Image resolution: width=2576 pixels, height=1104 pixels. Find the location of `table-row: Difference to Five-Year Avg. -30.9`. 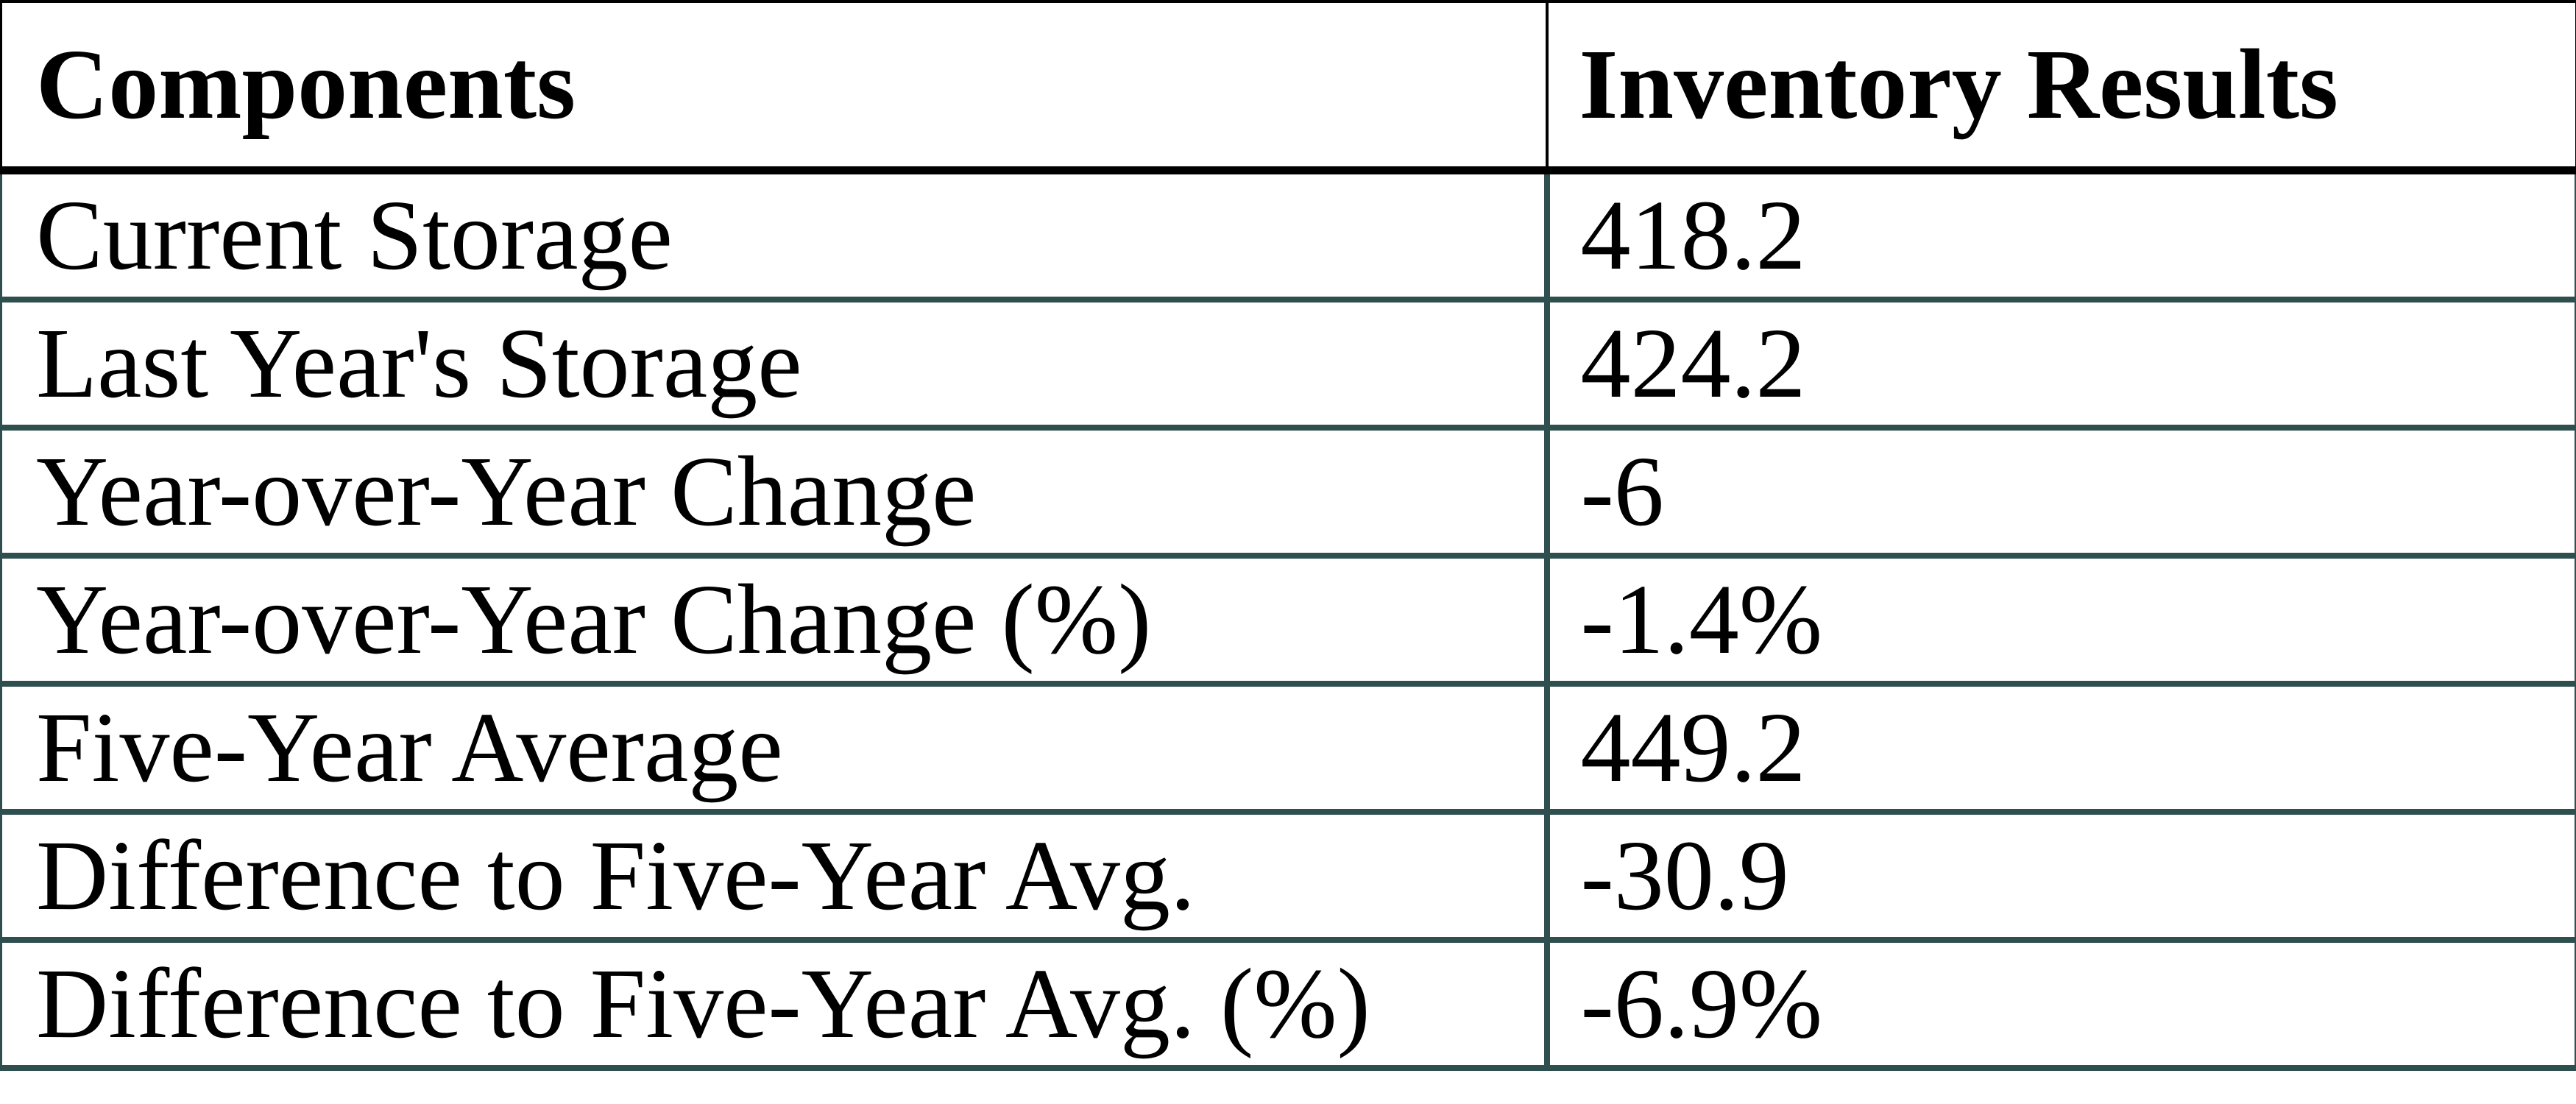

table-row: Difference to Five-Year Avg. -30.9 is located at coordinates (1288, 877).